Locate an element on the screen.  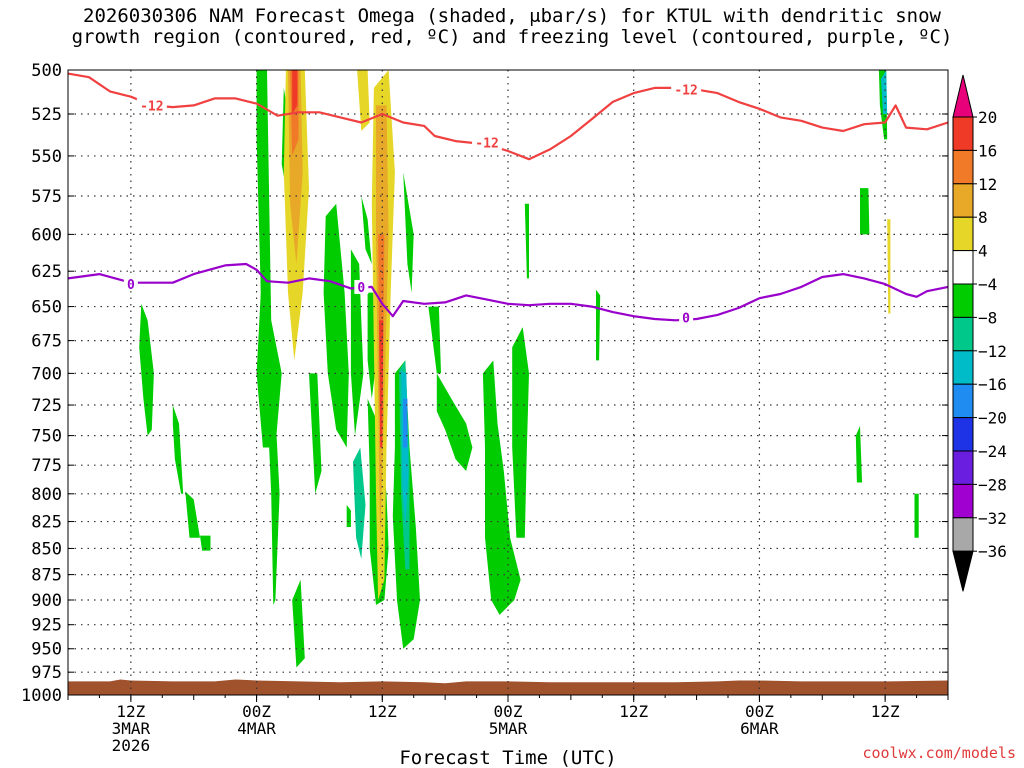
y-tick-label: 825 is located at coordinates (46, 523).